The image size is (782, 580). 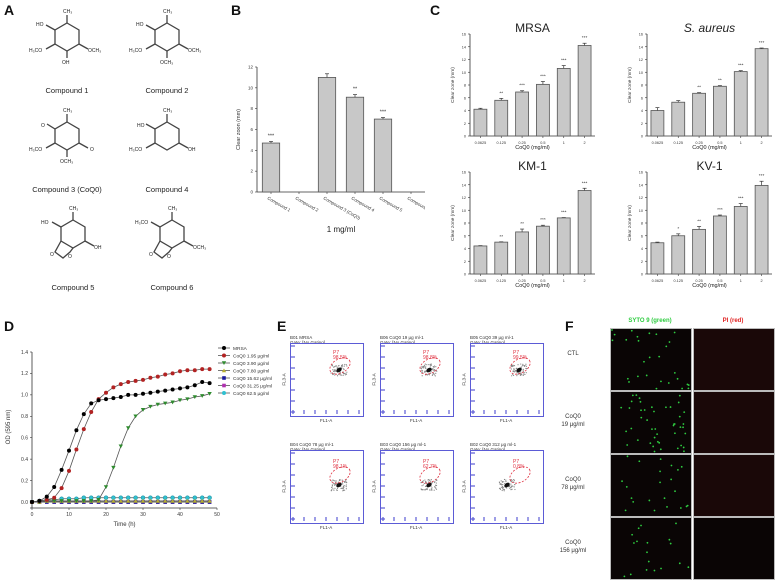 What do you see at coordinates (709, 28) in the screenshot?
I see `chart-title: S. aureus` at bounding box center [709, 28].